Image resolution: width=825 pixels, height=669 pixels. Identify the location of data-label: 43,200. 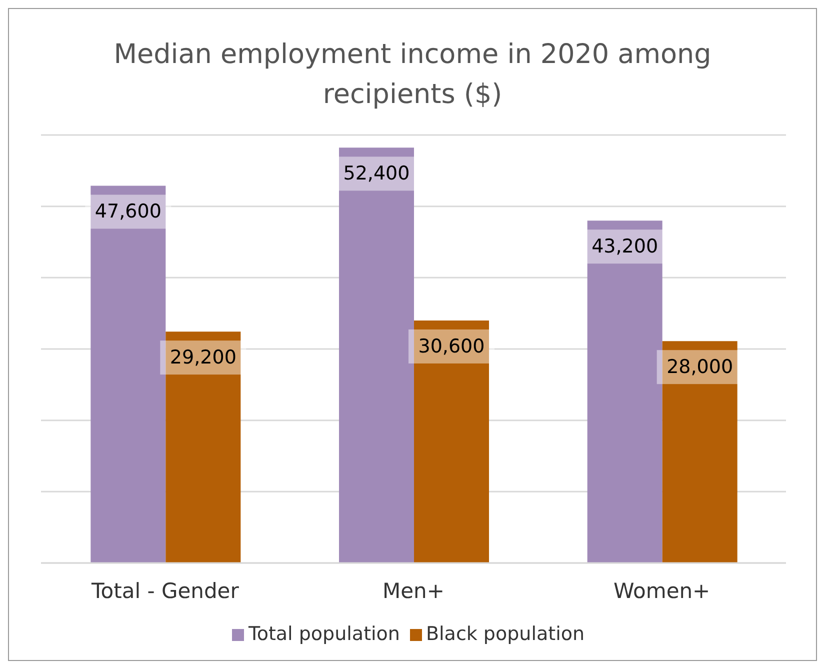
(625, 247).